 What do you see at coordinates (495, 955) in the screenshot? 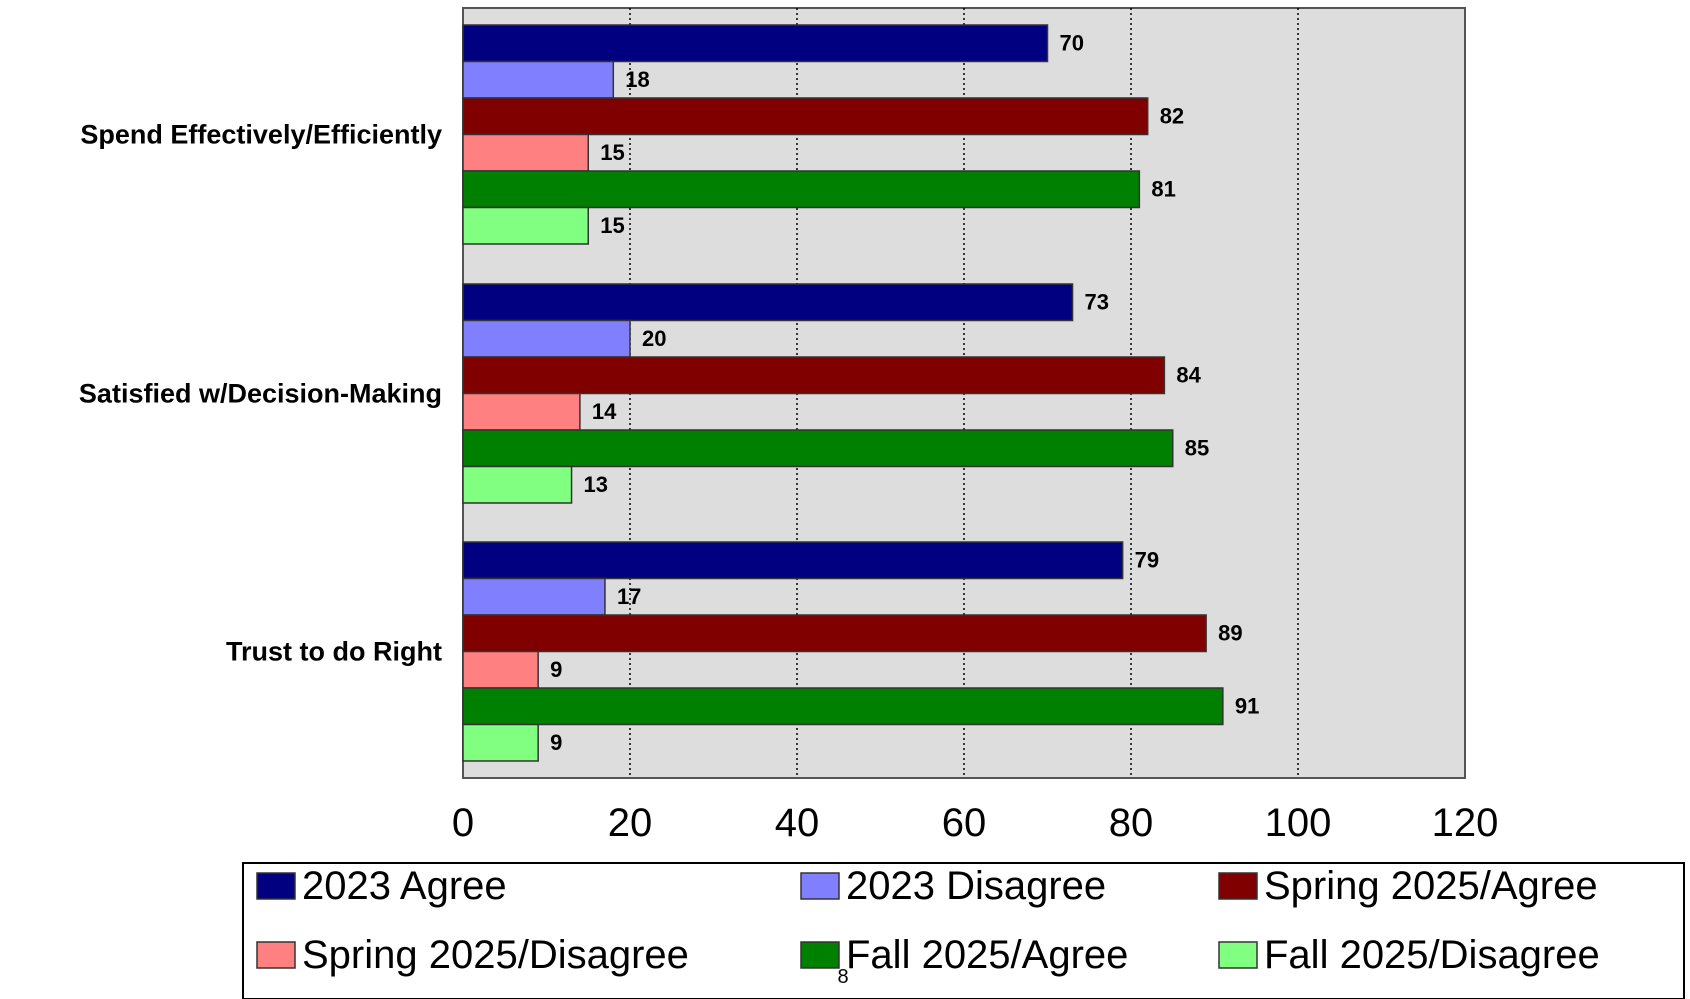
I see `legend-label-3: Spring 2025/Disagree` at bounding box center [495, 955].